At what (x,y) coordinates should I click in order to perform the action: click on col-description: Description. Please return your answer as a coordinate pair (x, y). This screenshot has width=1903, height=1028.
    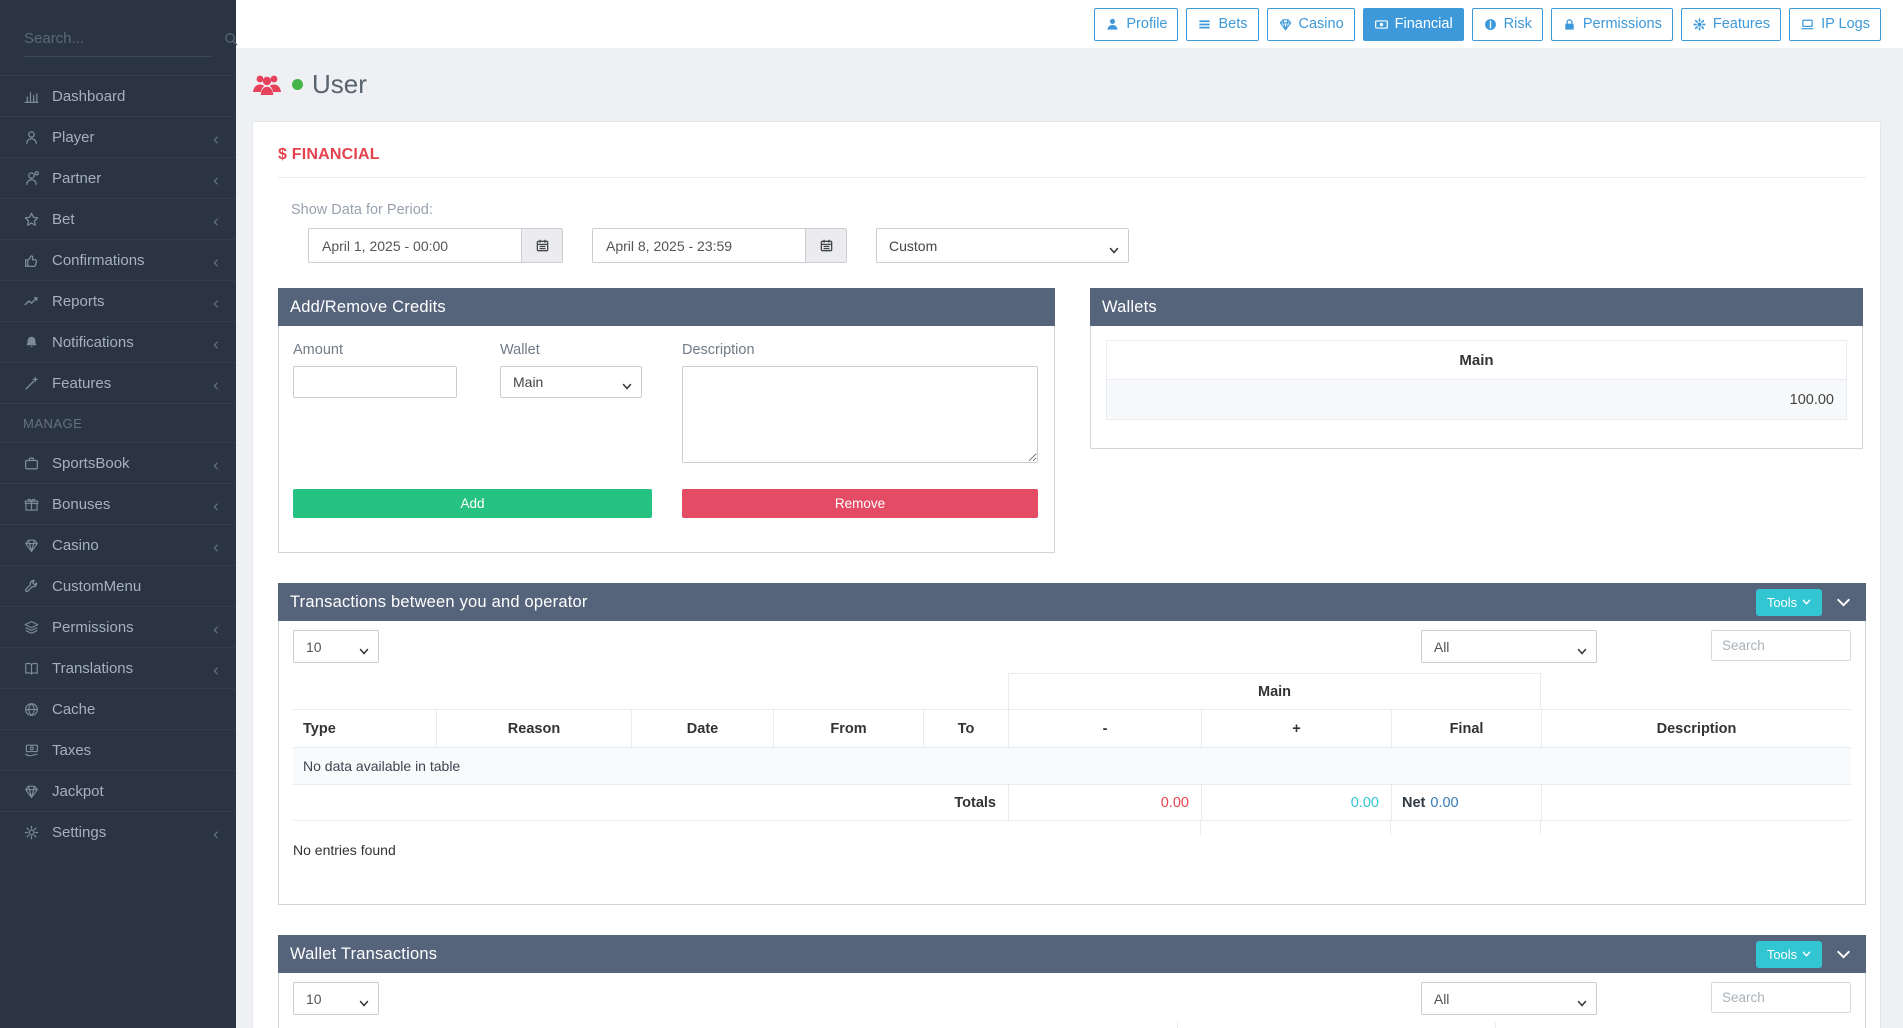
    Looking at the image, I should click on (1696, 728).